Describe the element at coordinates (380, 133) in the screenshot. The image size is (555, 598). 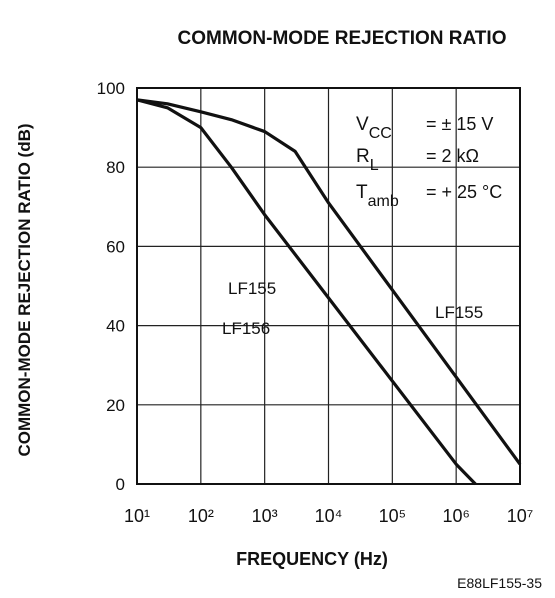
I see `condition-subscript: CC` at that location.